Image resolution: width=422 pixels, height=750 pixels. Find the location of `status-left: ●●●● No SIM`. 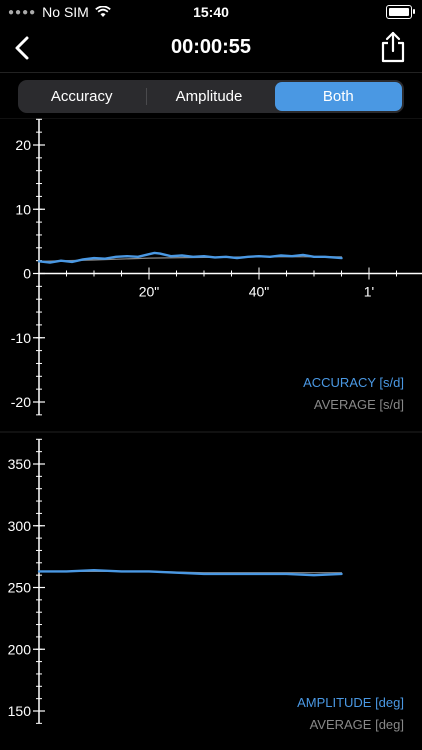

status-left: ●●●● No SIM is located at coordinates (59, 12).